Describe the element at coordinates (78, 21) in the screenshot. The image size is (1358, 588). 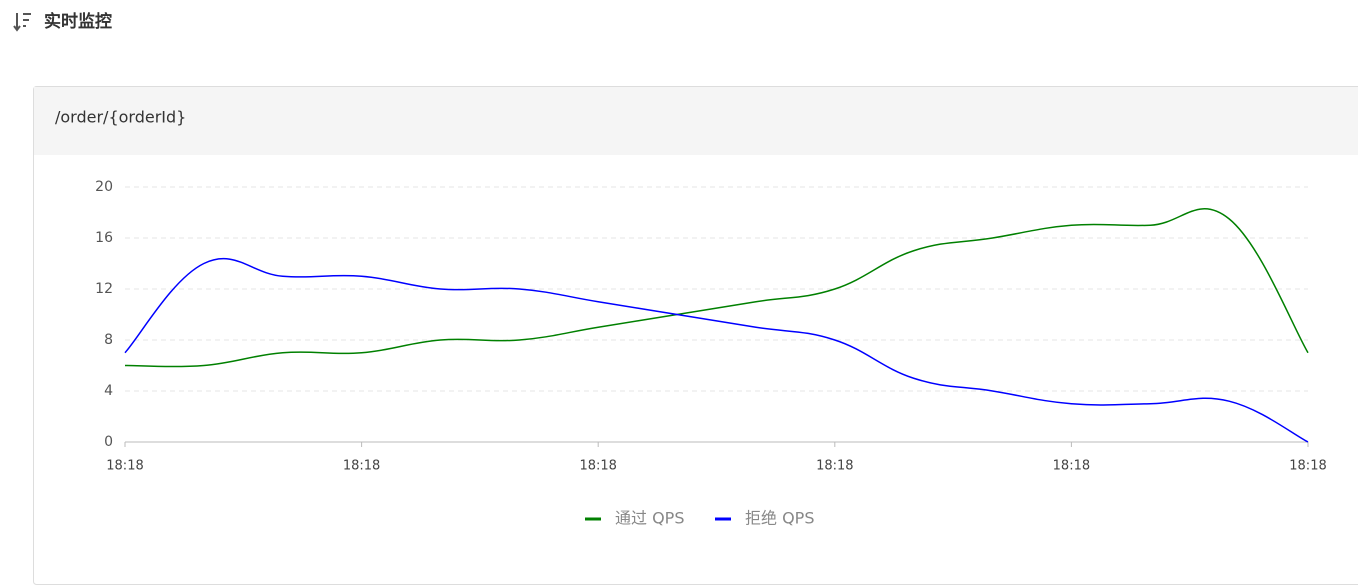
I see `header-title: 实时监控` at that location.